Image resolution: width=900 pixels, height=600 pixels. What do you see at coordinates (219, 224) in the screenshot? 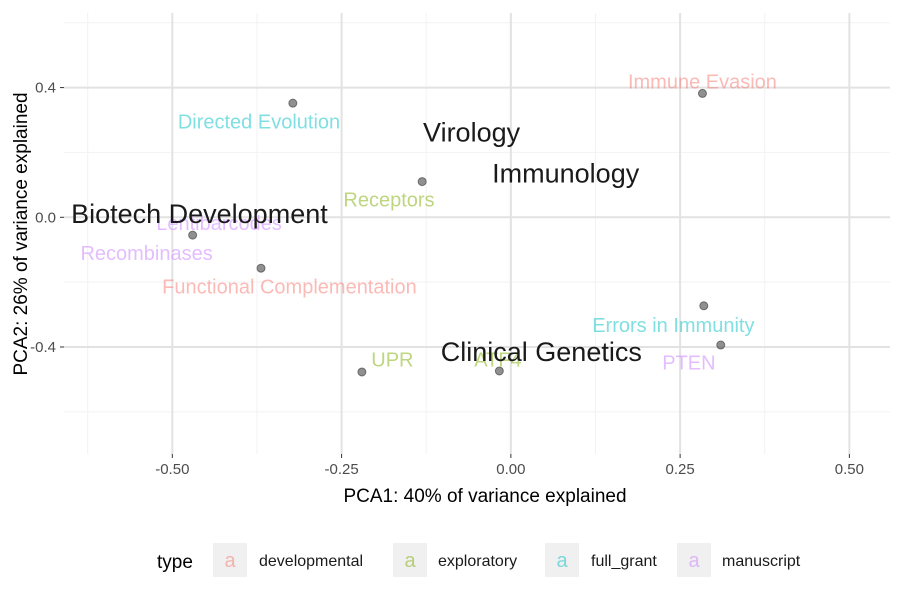
I see `type-label: Lentibarcodes` at bounding box center [219, 224].